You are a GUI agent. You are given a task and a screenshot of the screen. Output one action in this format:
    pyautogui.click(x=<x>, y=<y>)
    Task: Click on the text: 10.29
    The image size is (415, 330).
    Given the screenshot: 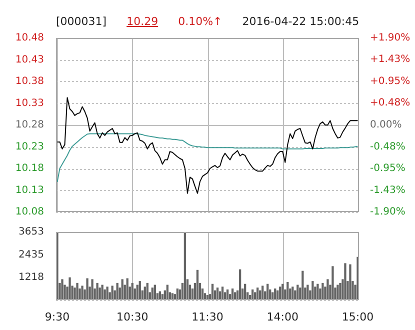 What is the action you would take?
    pyautogui.click(x=142, y=21)
    